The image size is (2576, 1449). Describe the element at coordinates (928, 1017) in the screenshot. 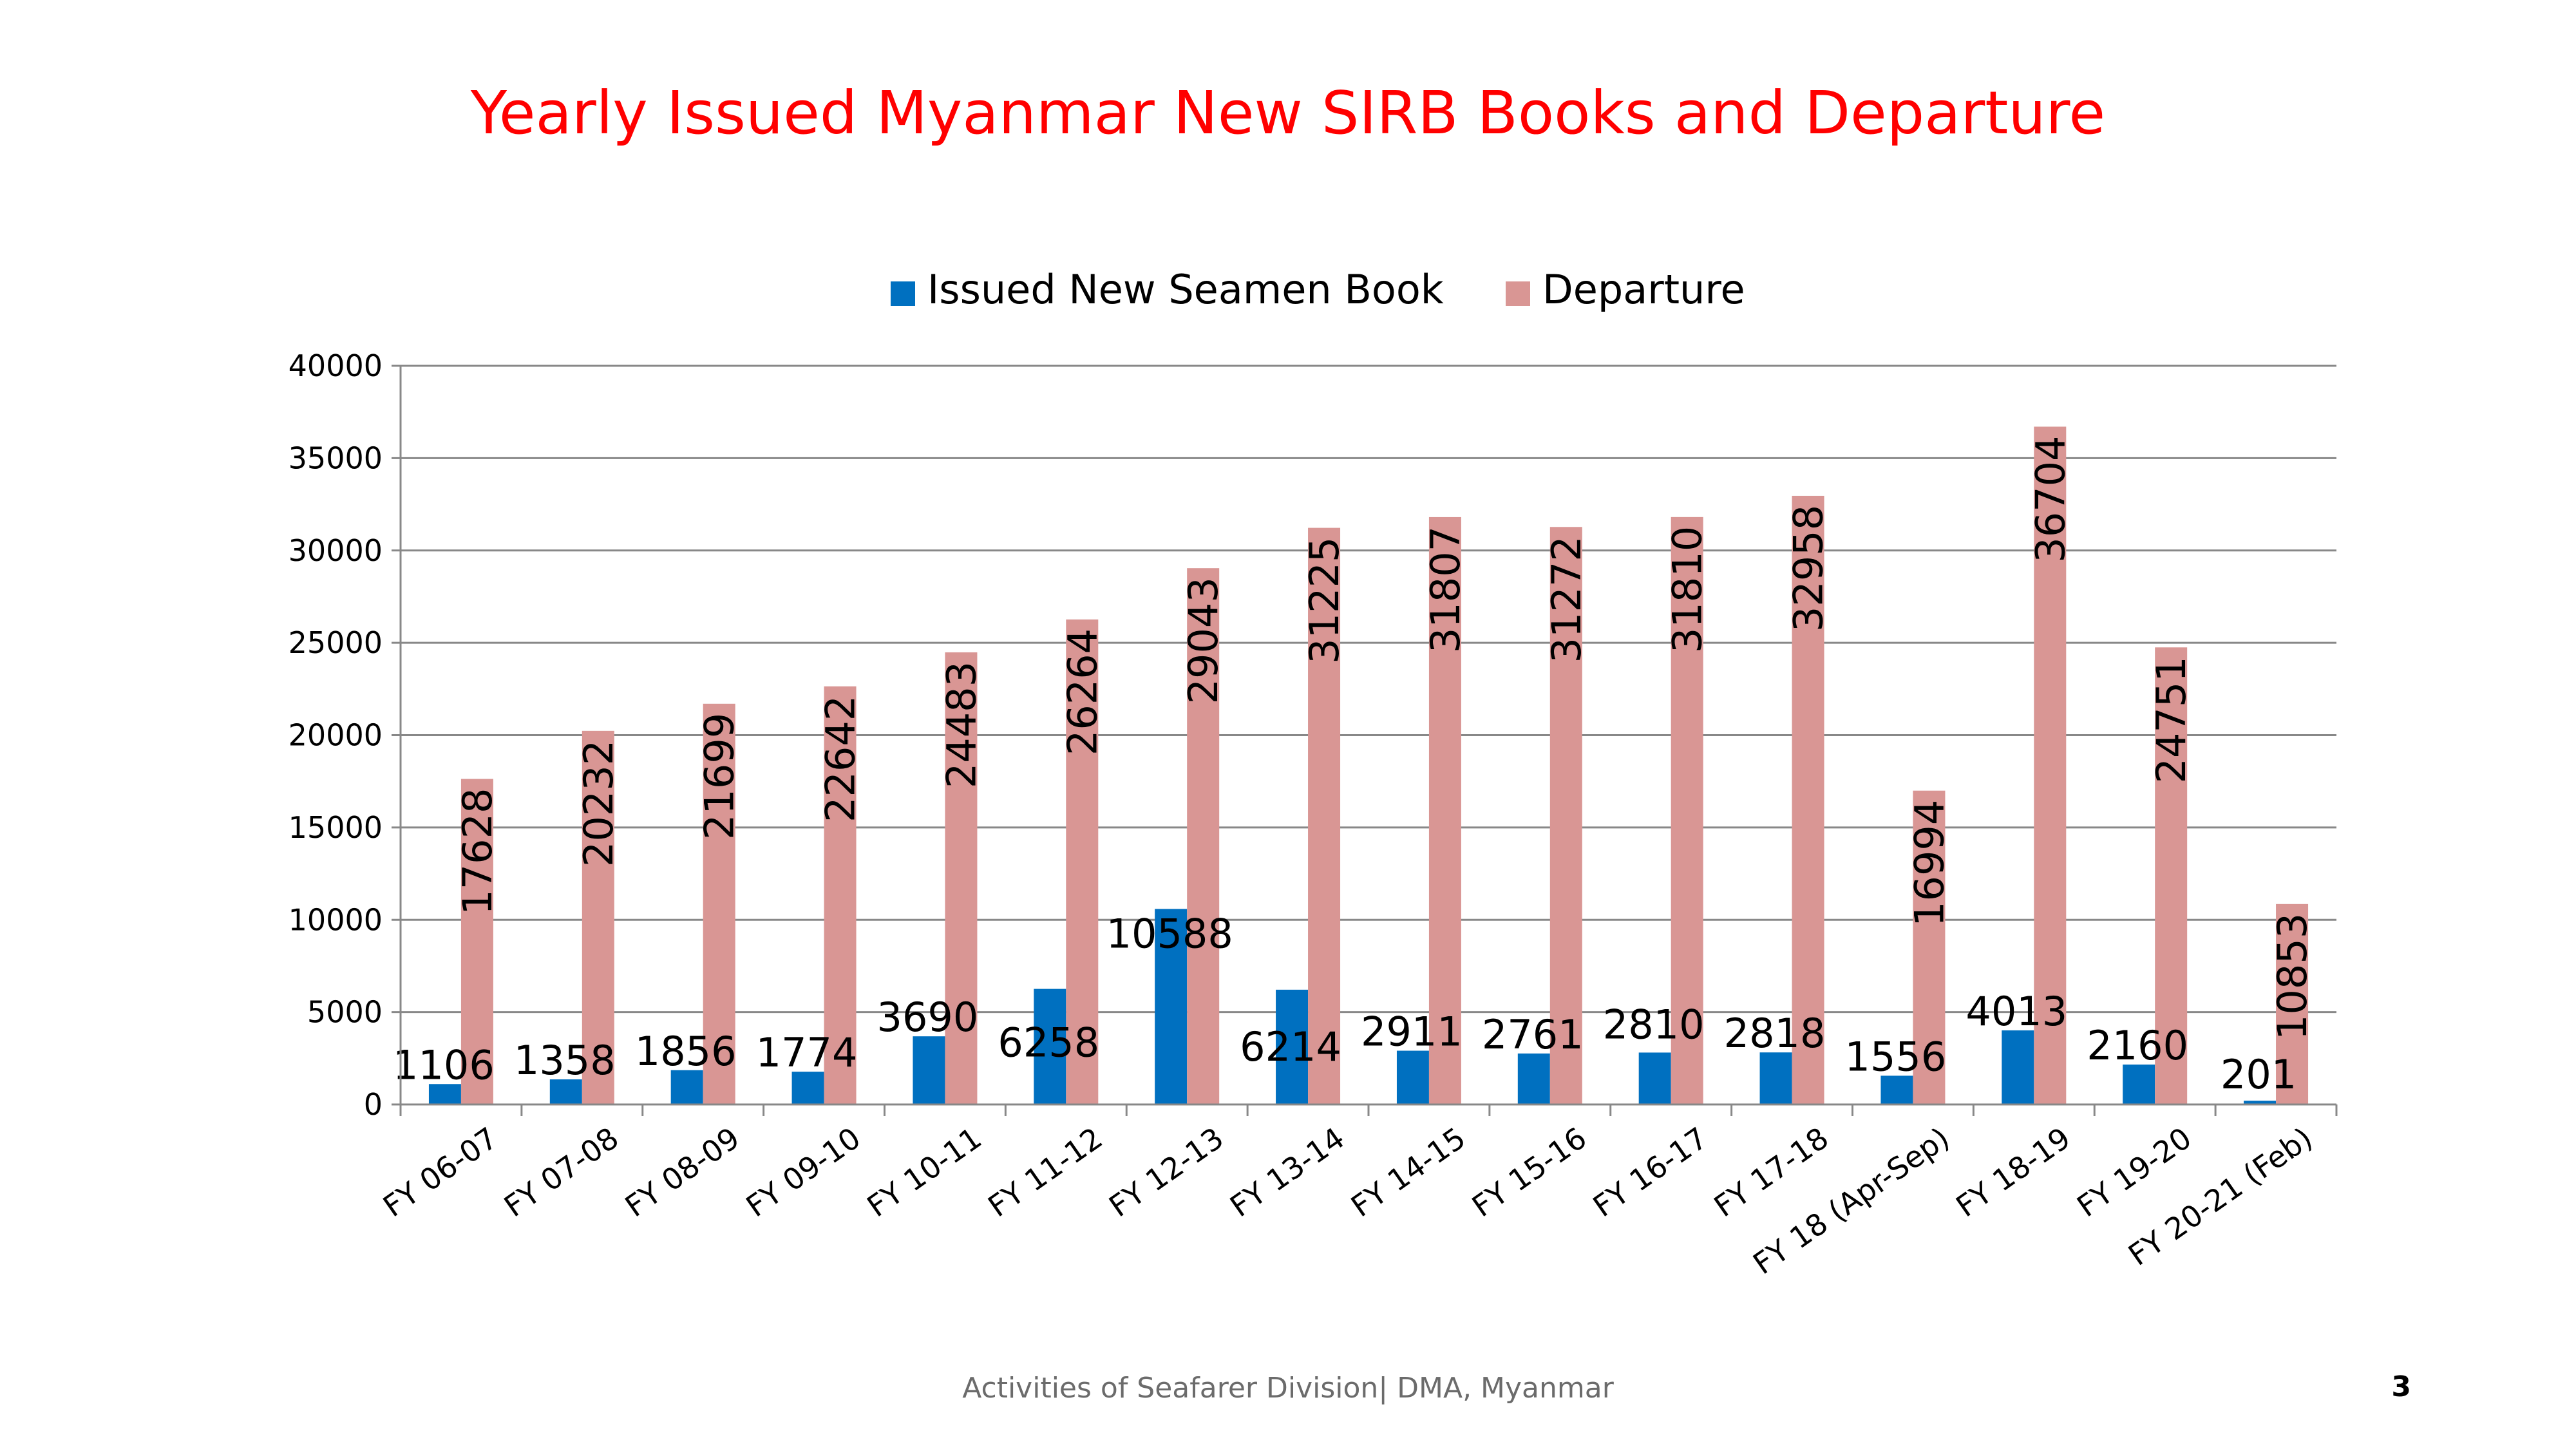

I see `data-label-issued-book: 3690` at that location.